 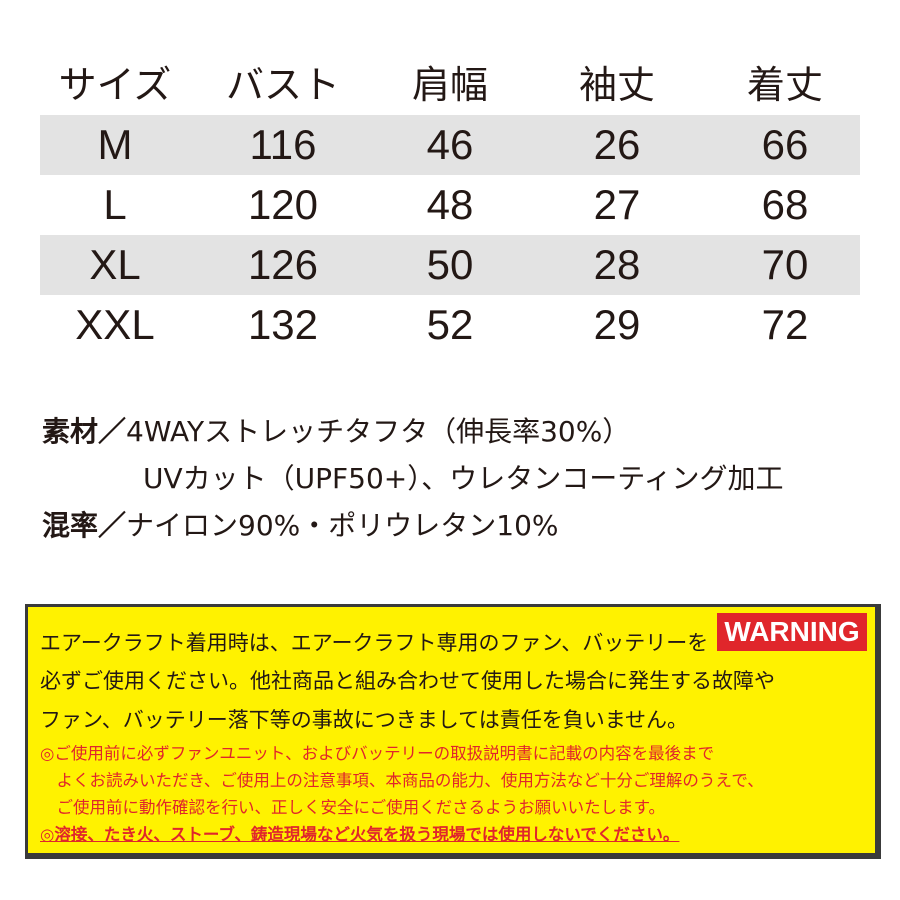 I want to click on material-line: 素材／4WAYストレッチタフタ（伸長率30%）, so click(x=336, y=430).